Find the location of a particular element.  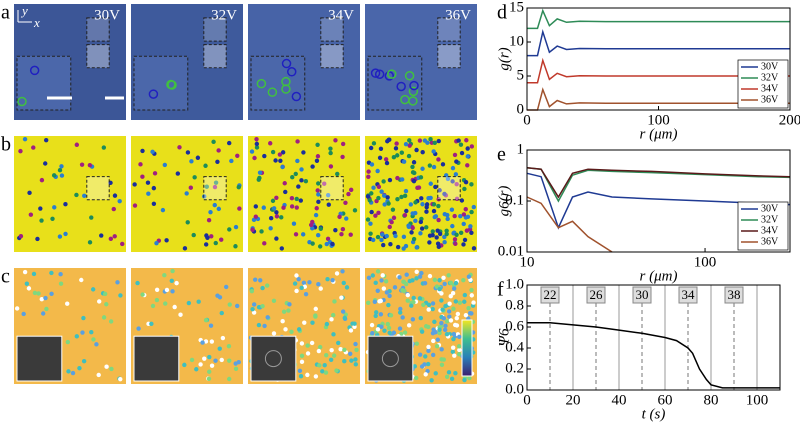

colorbar is located at coordinates (467, 348).